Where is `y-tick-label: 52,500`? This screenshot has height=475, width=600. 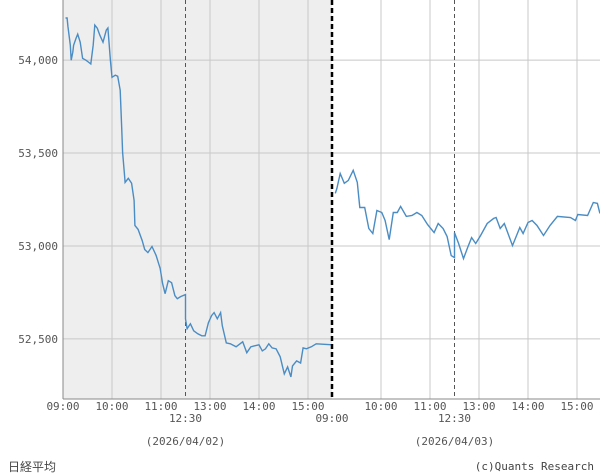
y-tick-label: 52,500 is located at coordinates (38, 339).